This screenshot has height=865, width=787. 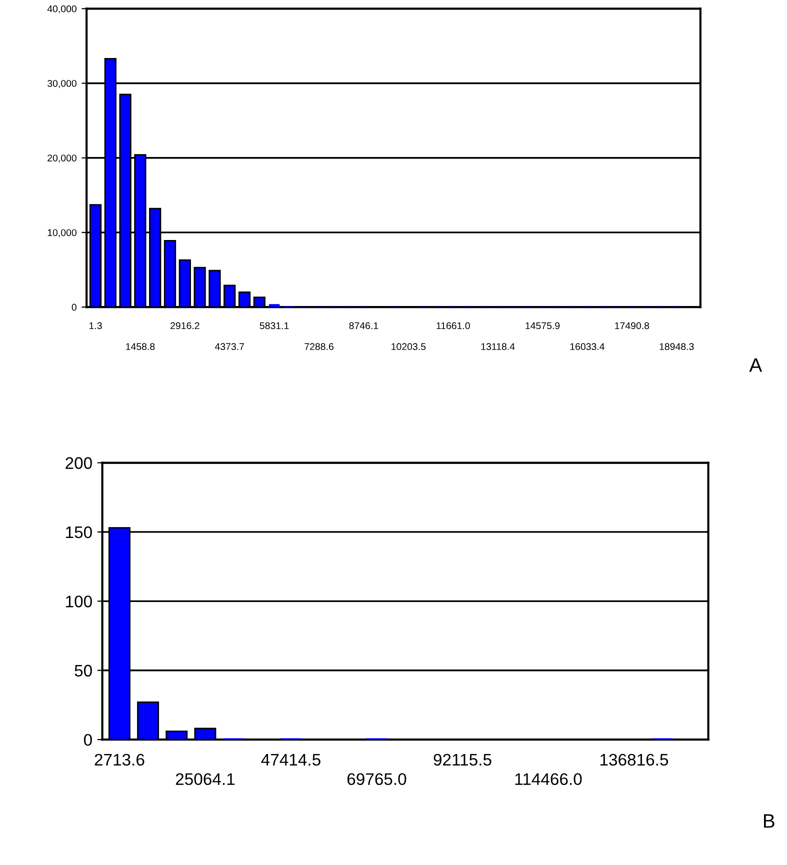 I want to click on x-tick-label: 136816.5, so click(x=634, y=760).